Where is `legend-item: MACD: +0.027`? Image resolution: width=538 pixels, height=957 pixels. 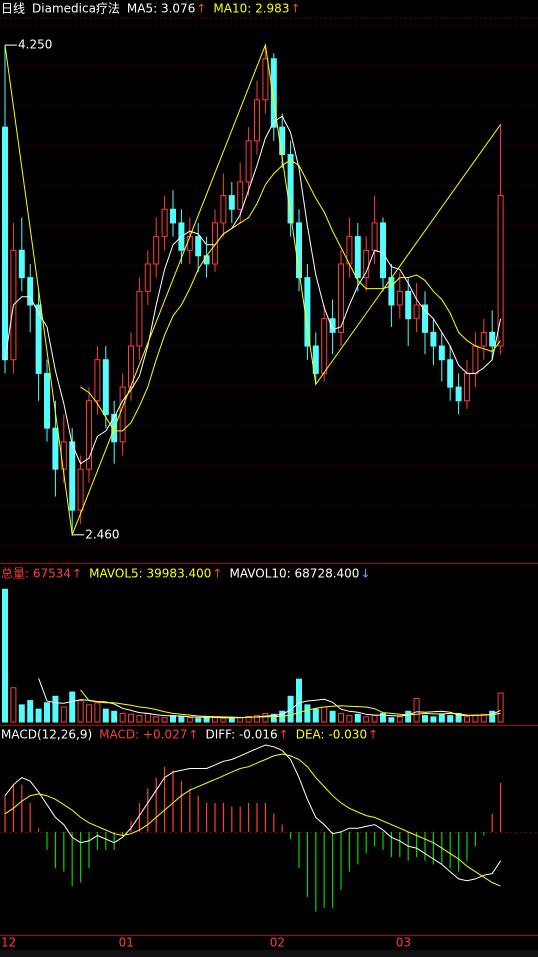 legend-item: MACD: +0.027 is located at coordinates (143, 735).